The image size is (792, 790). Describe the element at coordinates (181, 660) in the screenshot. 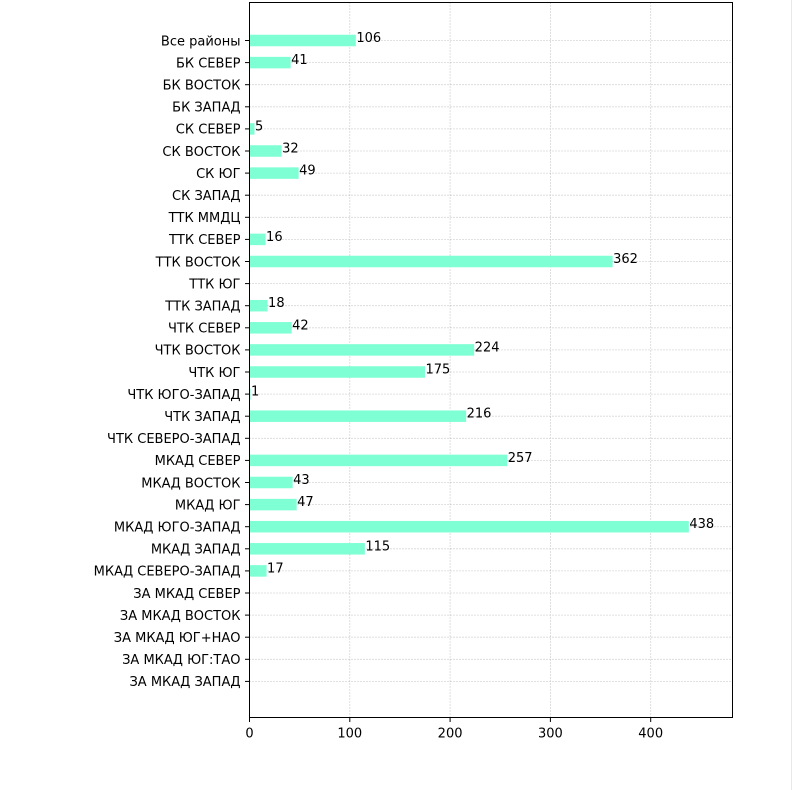

I see `y-category-label: ЗА МКАД ЮГ:ТАО` at that location.